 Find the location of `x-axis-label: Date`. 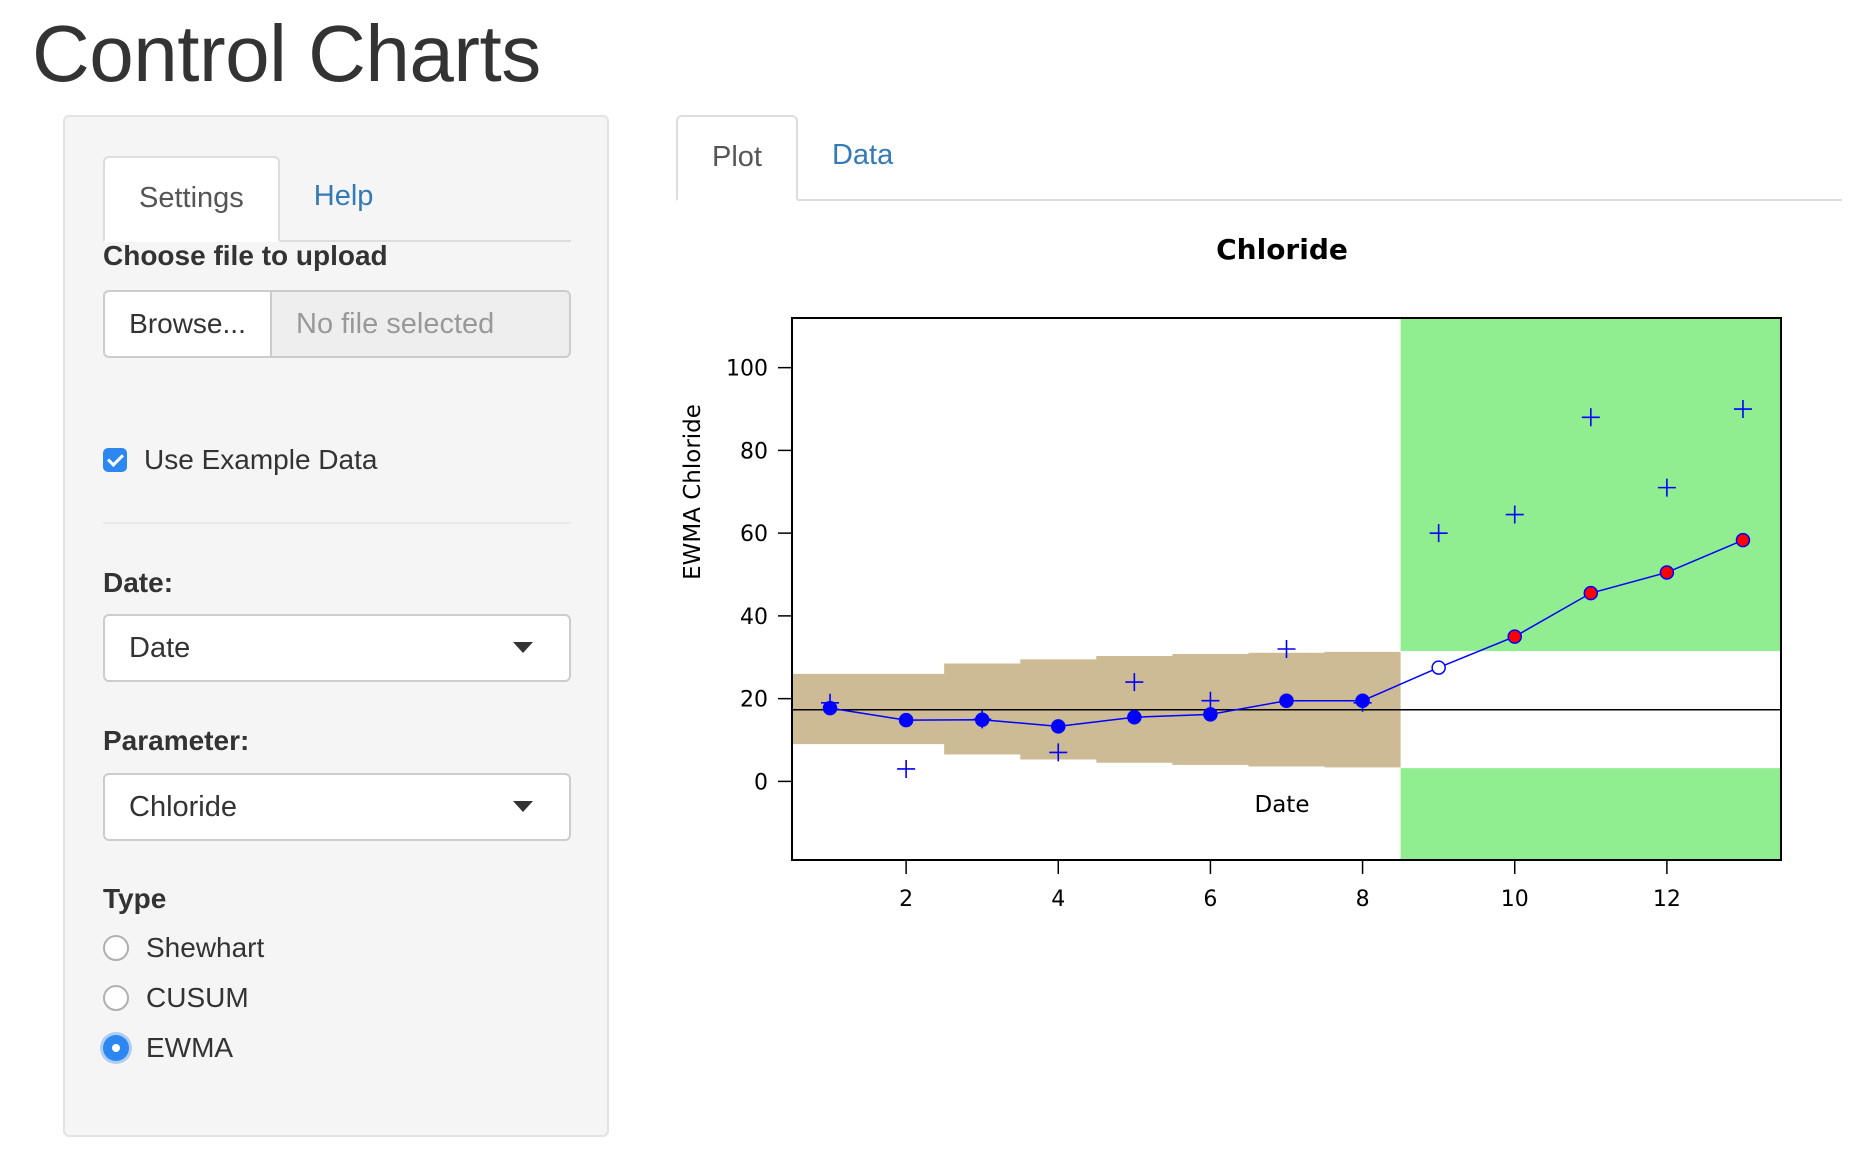

x-axis-label: Date is located at coordinates (1282, 805).